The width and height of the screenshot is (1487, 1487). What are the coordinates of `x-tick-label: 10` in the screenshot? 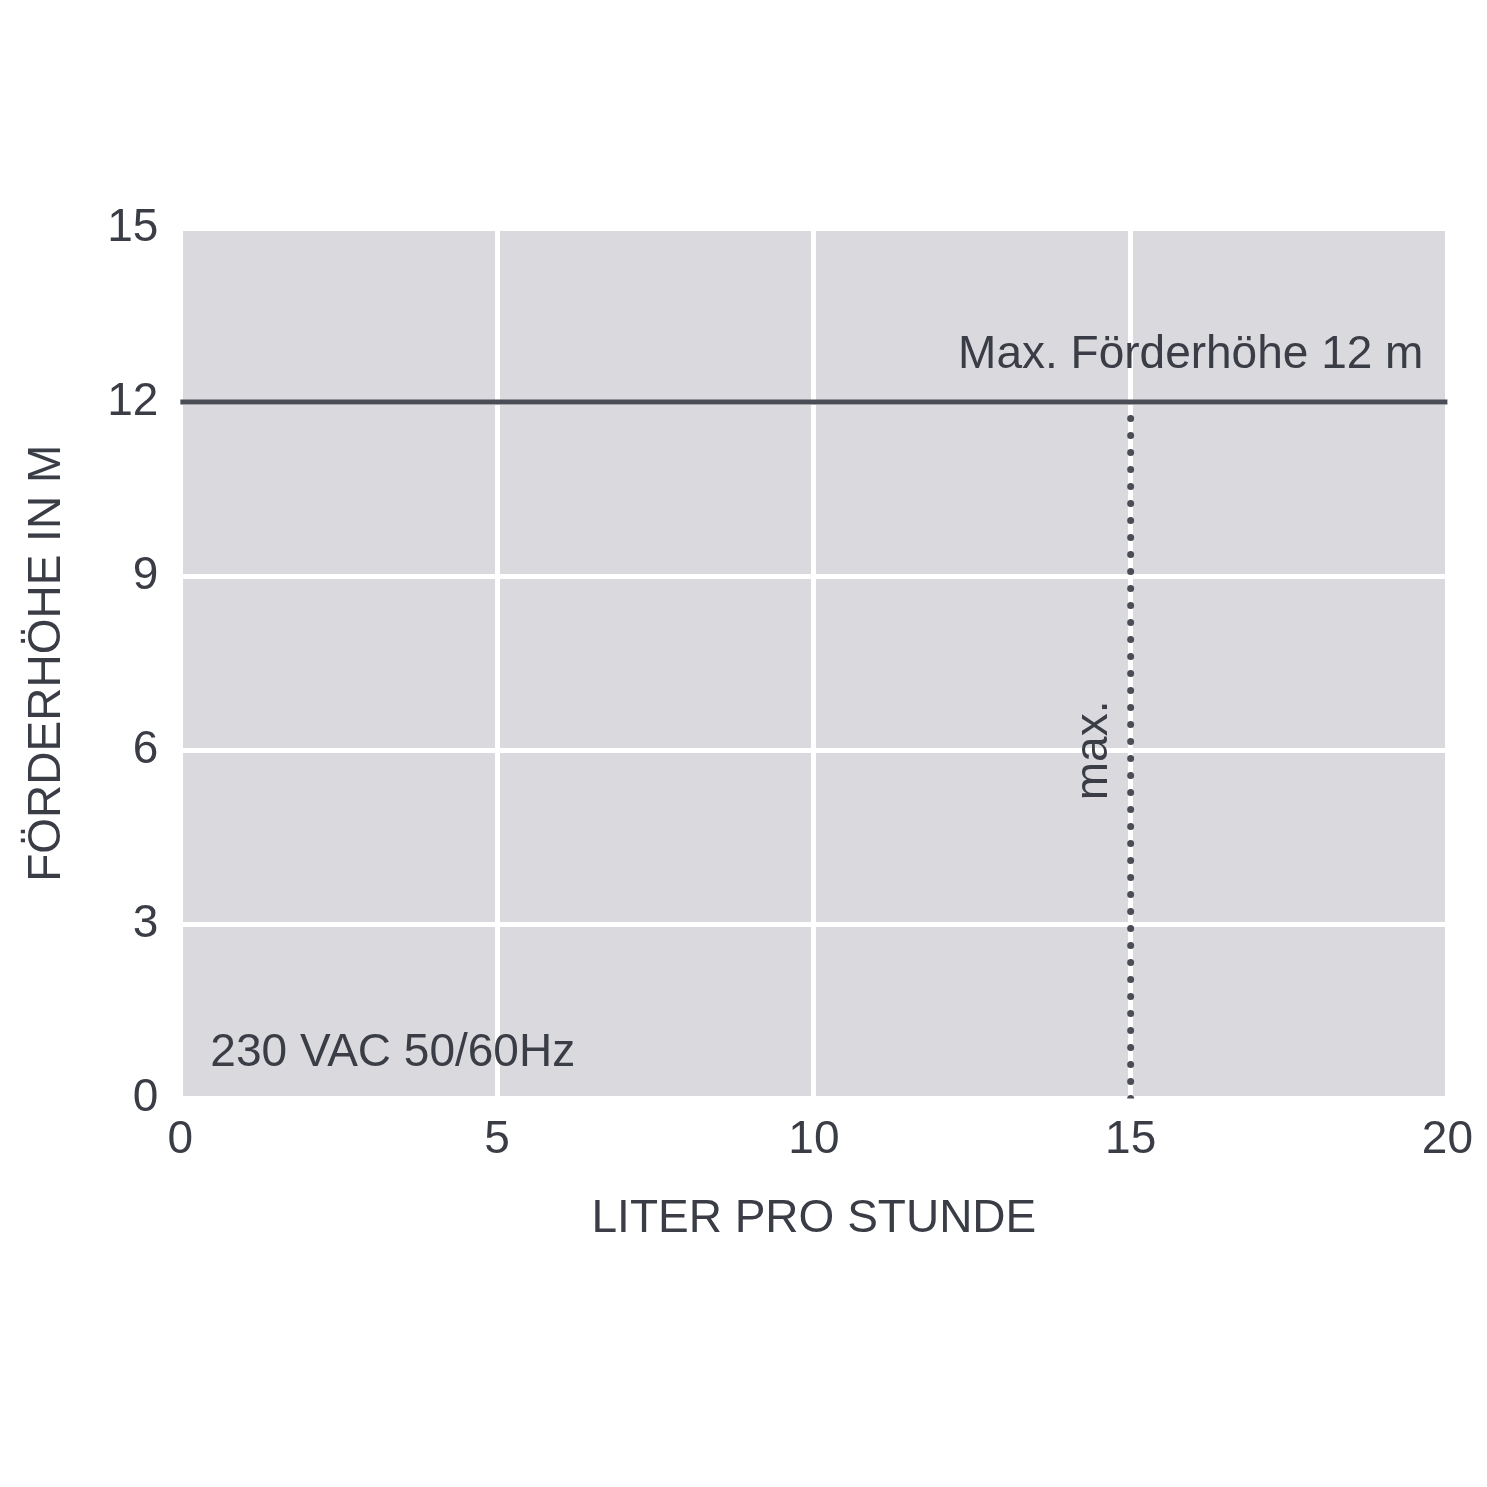 It's located at (814, 1136).